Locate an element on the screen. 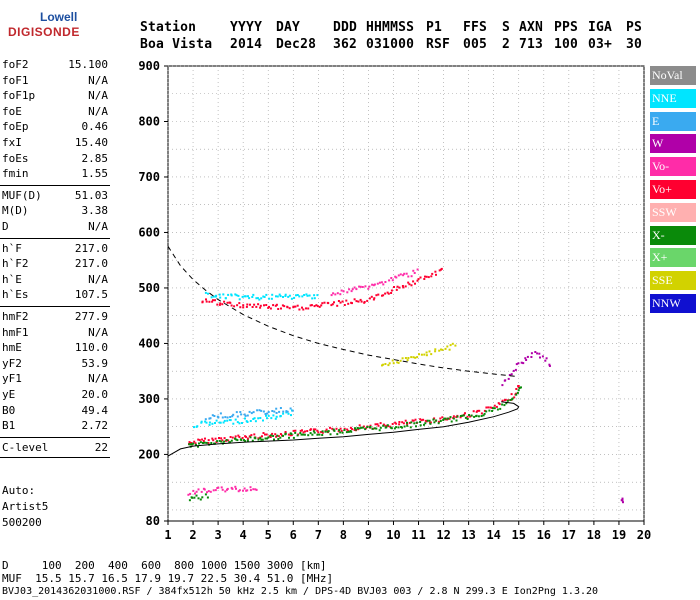 This screenshot has height=600, width=700. param-name: yF1 is located at coordinates (12, 379).